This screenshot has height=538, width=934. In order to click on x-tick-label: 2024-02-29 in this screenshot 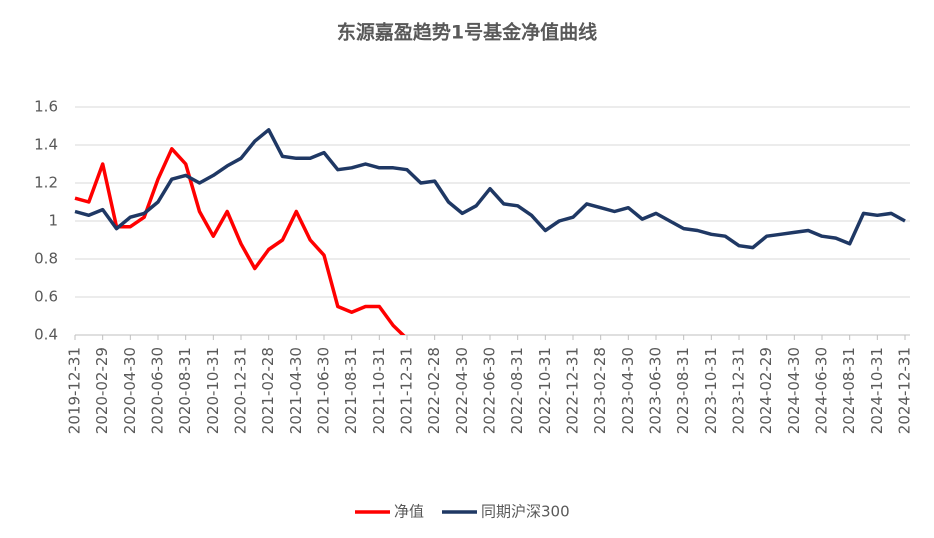, I will do `click(766, 390)`.